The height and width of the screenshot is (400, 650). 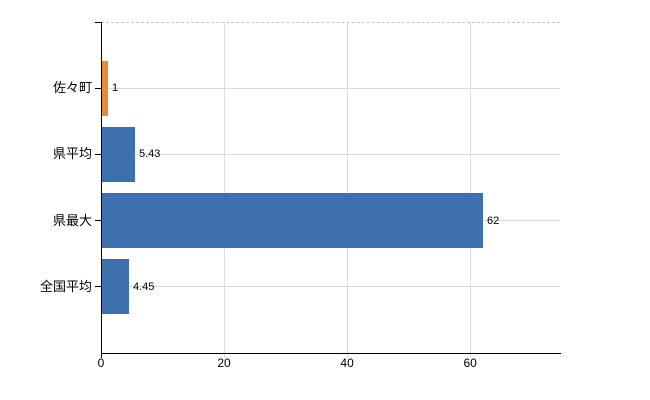 I want to click on x-tick-label: 60, so click(x=470, y=363).